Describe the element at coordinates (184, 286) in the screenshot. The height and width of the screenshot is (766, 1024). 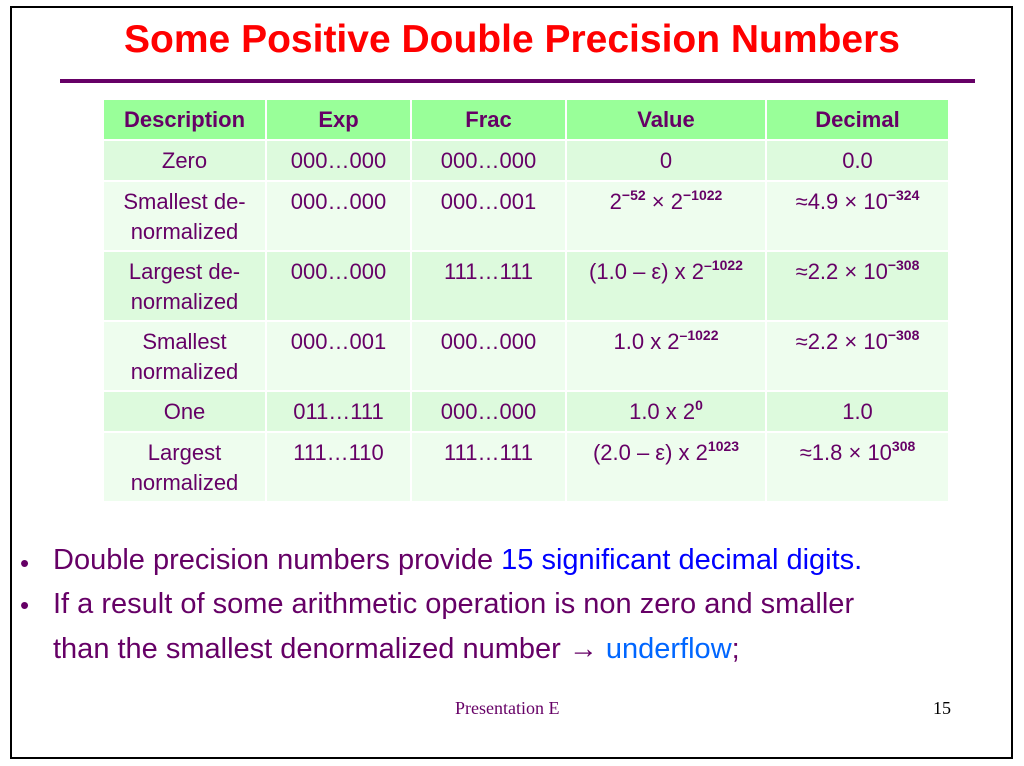
I see `cell-description: Largest de-normalized` at that location.